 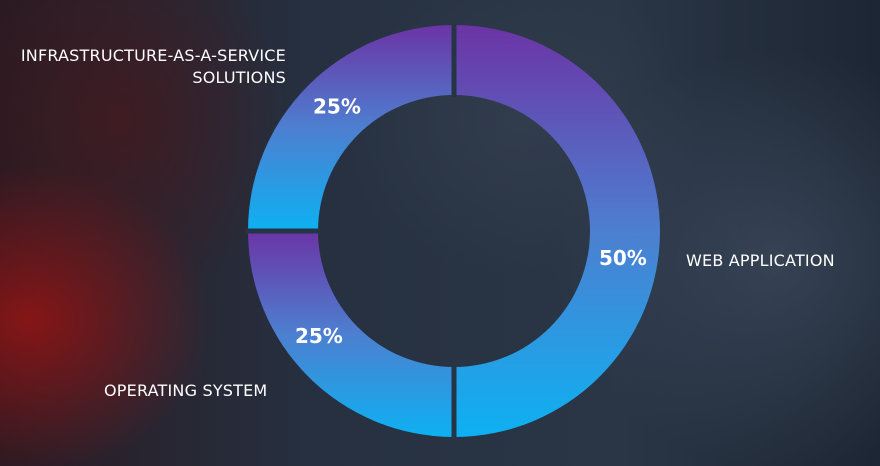 What do you see at coordinates (186, 390) in the screenshot?
I see `label-operating-system: OPERATING SYSTEM` at bounding box center [186, 390].